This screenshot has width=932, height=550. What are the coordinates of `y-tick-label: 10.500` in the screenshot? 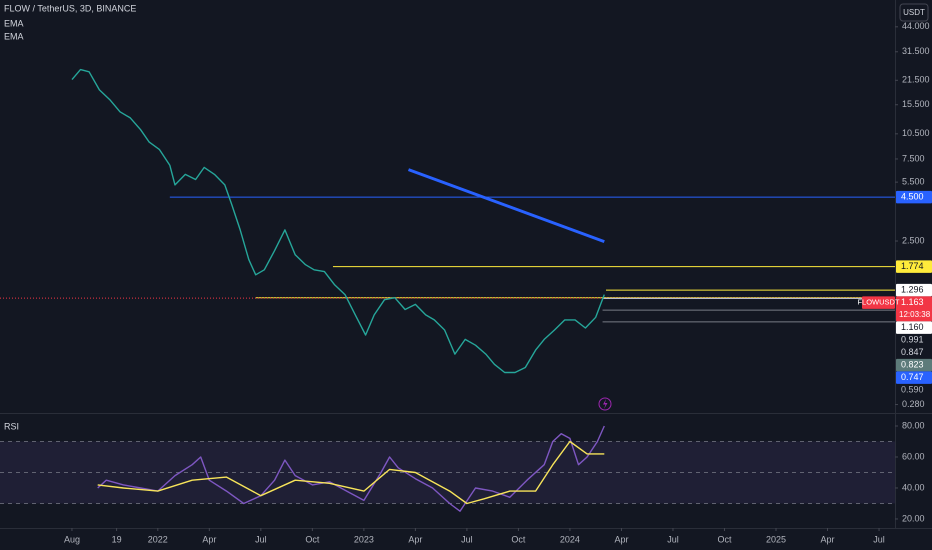 It's located at (916, 133).